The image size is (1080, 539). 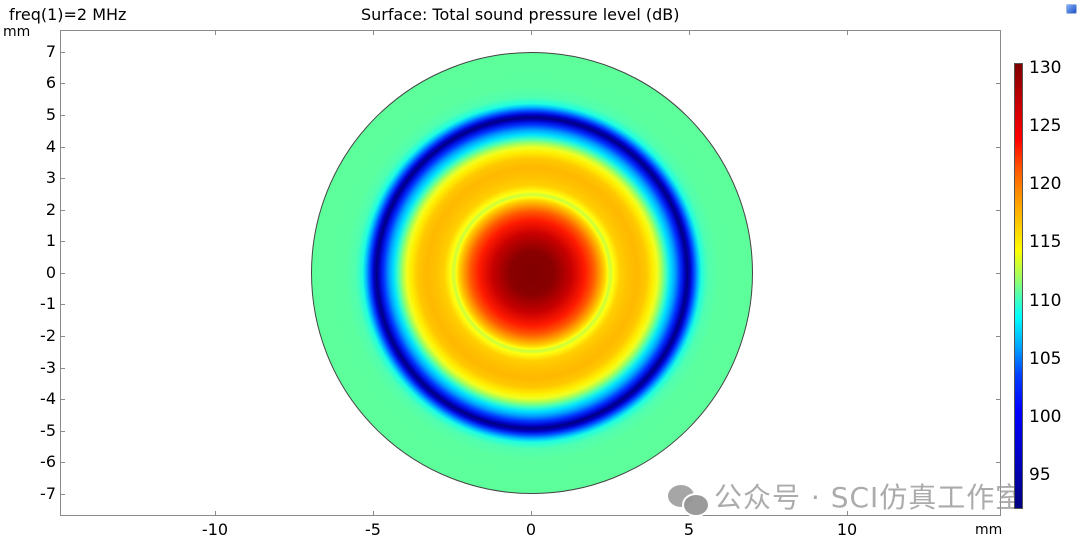 I want to click on colorbar-label: 125, so click(x=1045, y=126).